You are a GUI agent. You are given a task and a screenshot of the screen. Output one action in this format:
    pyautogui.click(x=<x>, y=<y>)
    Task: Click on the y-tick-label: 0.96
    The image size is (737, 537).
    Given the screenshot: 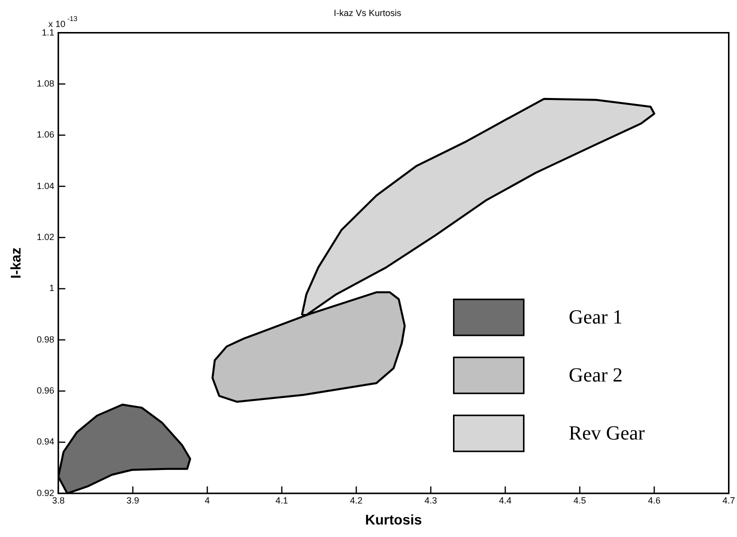 What is the action you would take?
    pyautogui.click(x=45, y=391)
    